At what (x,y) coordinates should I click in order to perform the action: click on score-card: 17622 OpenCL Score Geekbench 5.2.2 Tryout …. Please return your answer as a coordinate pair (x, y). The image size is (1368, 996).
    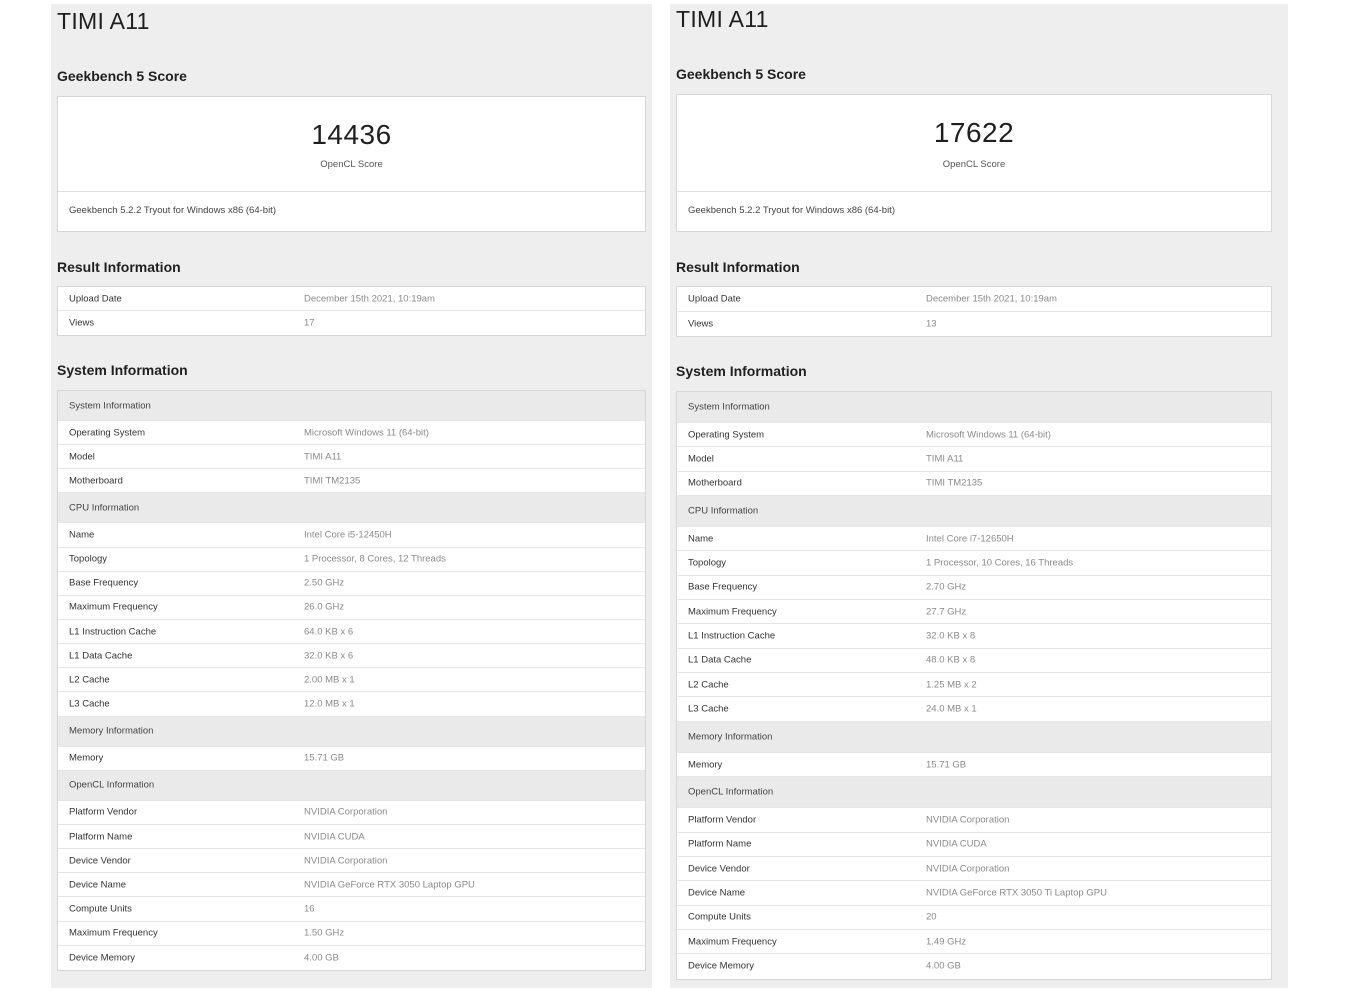
    Looking at the image, I should click on (974, 163).